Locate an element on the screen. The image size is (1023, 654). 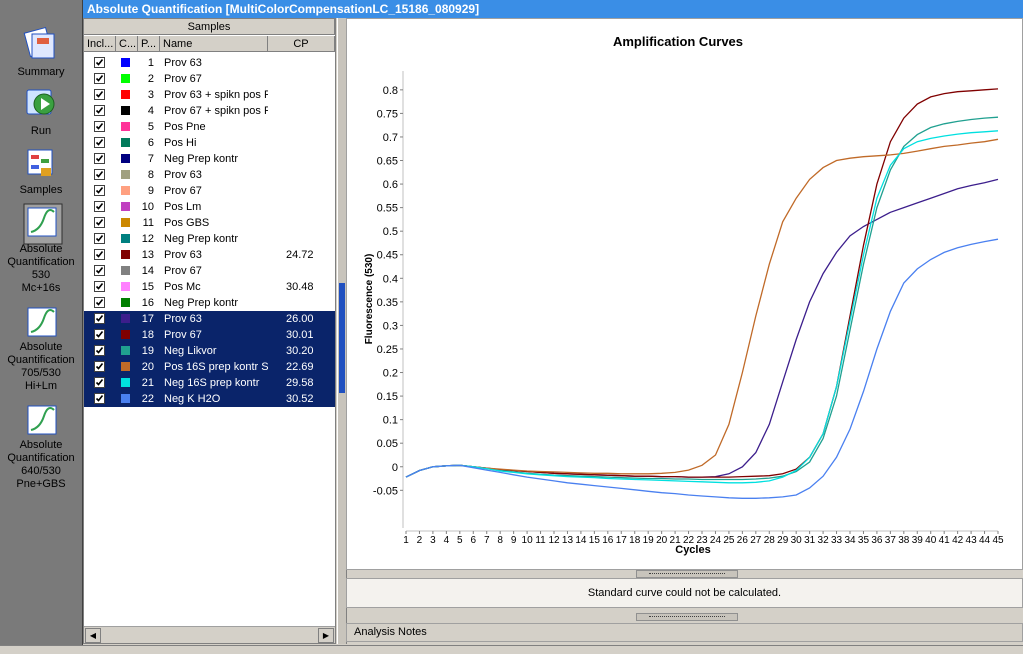
table-row: 19 Neg Likvor 30.20 is located at coordinates (209, 351).